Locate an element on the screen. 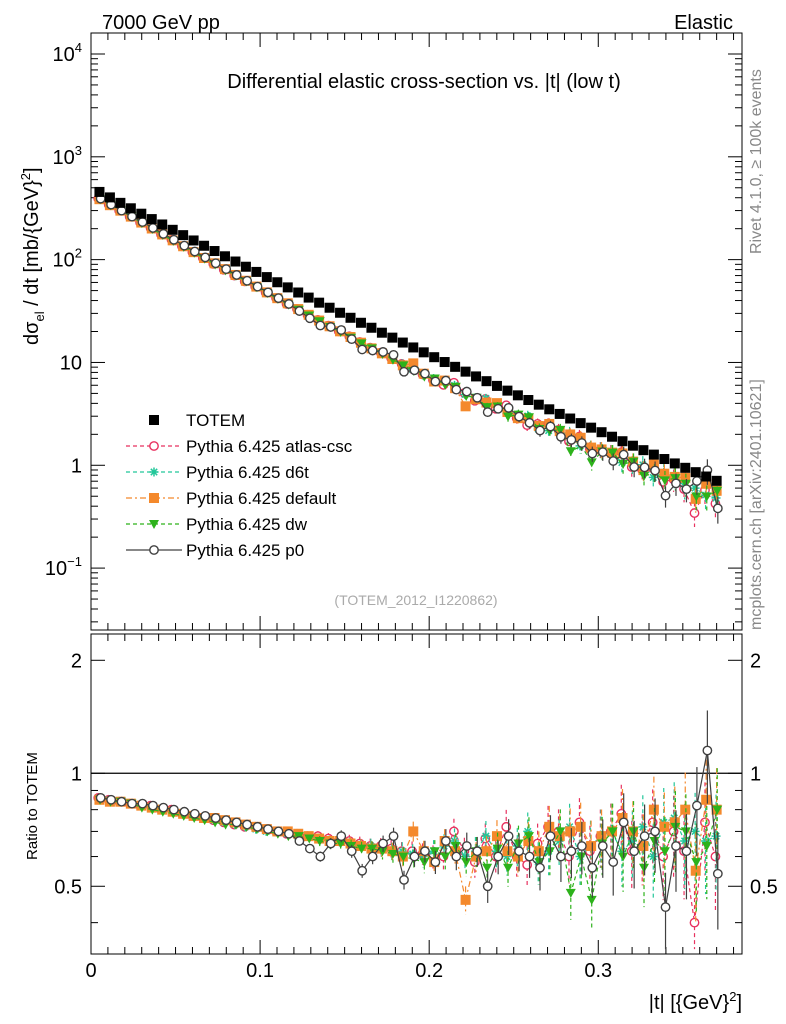 This screenshot has width=786, height=1024. y-tick-label-exp: −1 is located at coordinates (74, 561).